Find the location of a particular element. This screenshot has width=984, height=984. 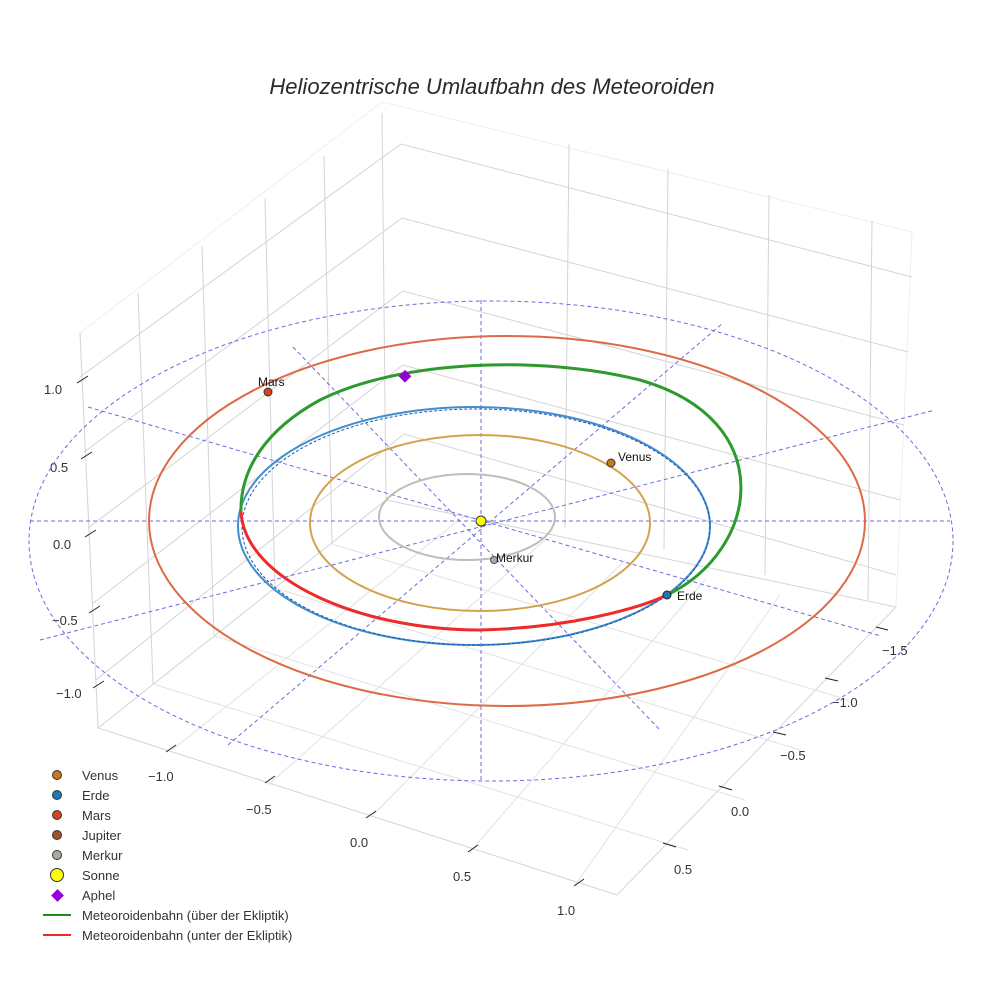

venus-dot-icon is located at coordinates (57, 775).